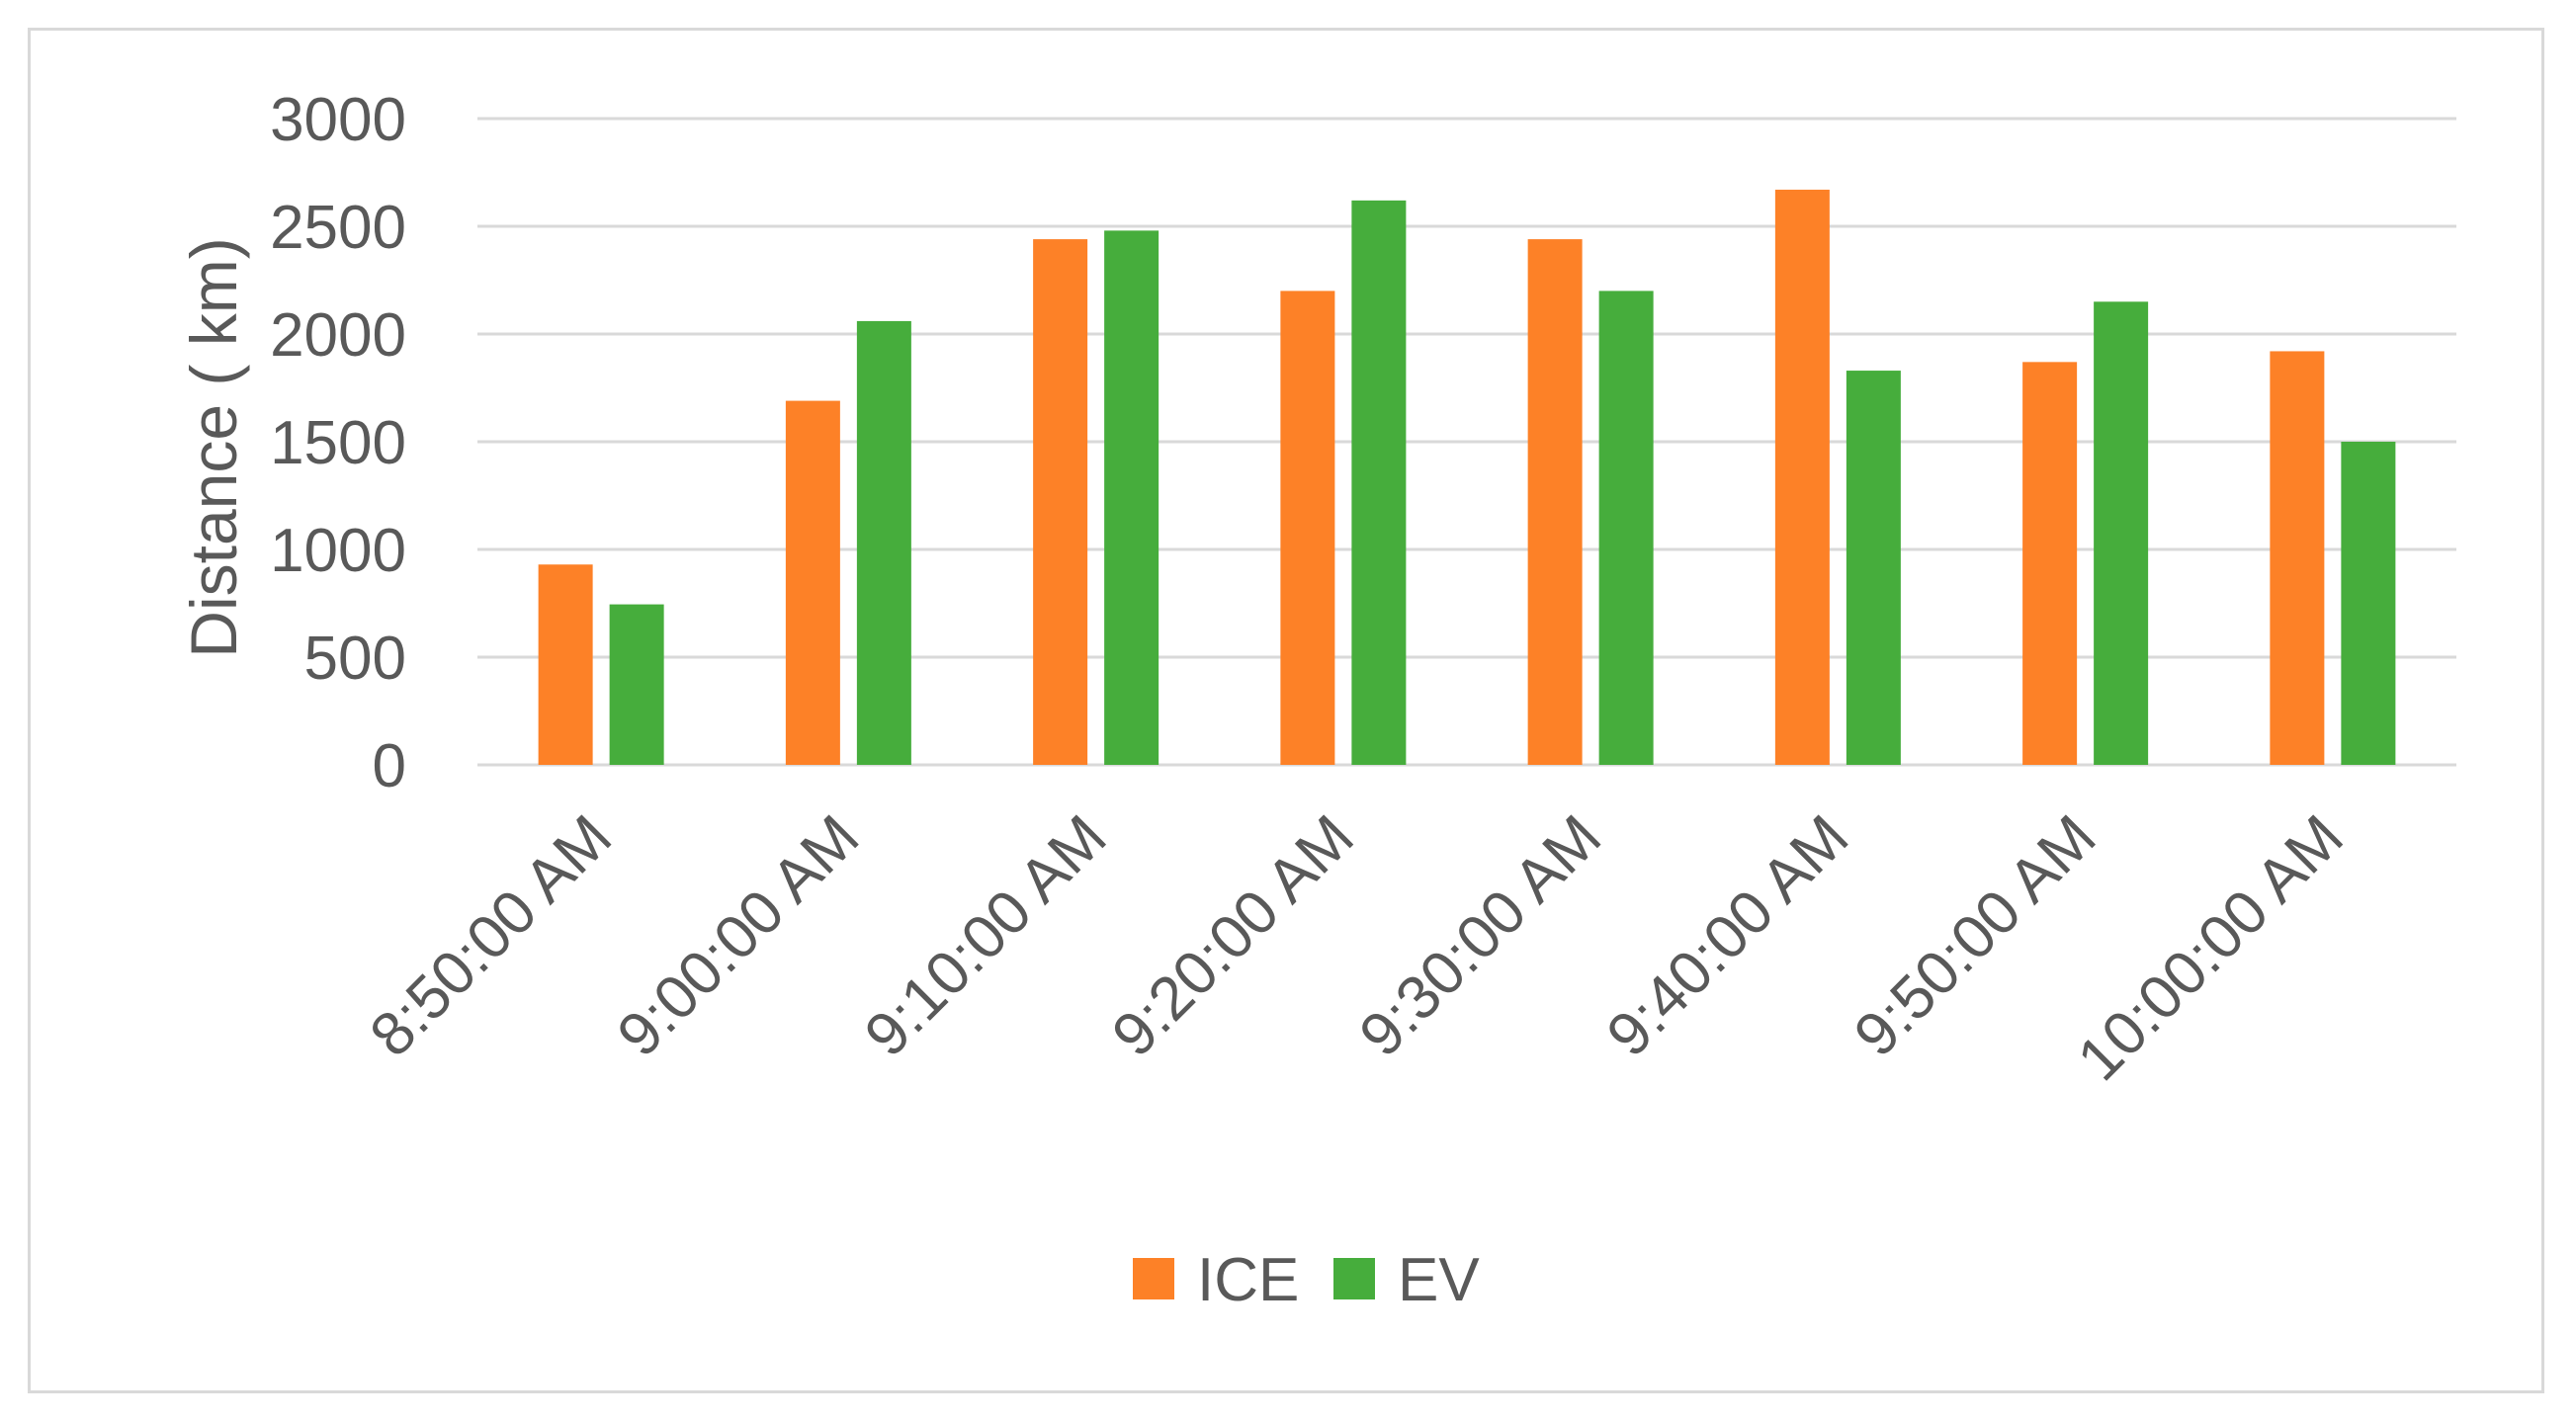  Describe the element at coordinates (986, 936) in the screenshot. I see `x-tick-label-2: 9:10:00 AM` at that location.